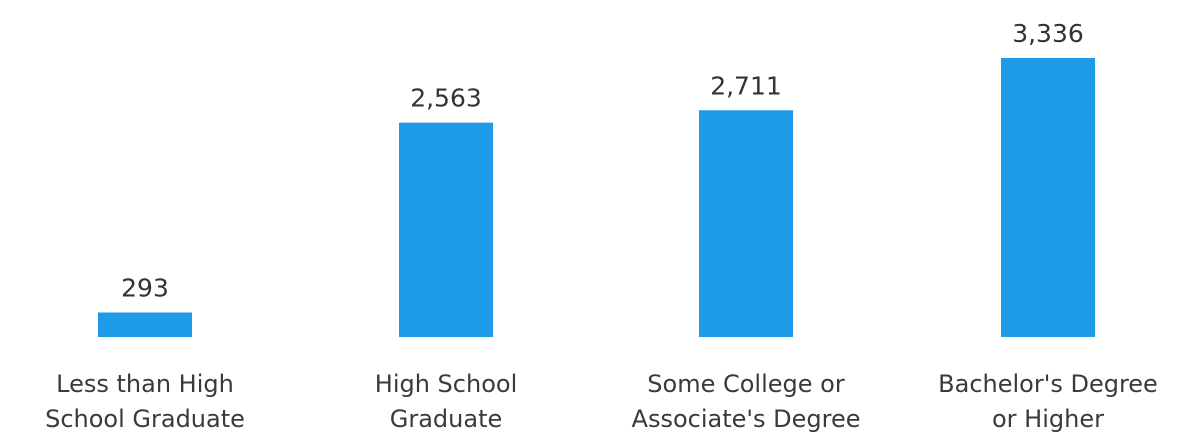  Describe the element at coordinates (145, 384) in the screenshot. I see `category-label-1-line-1: Less than High` at that location.